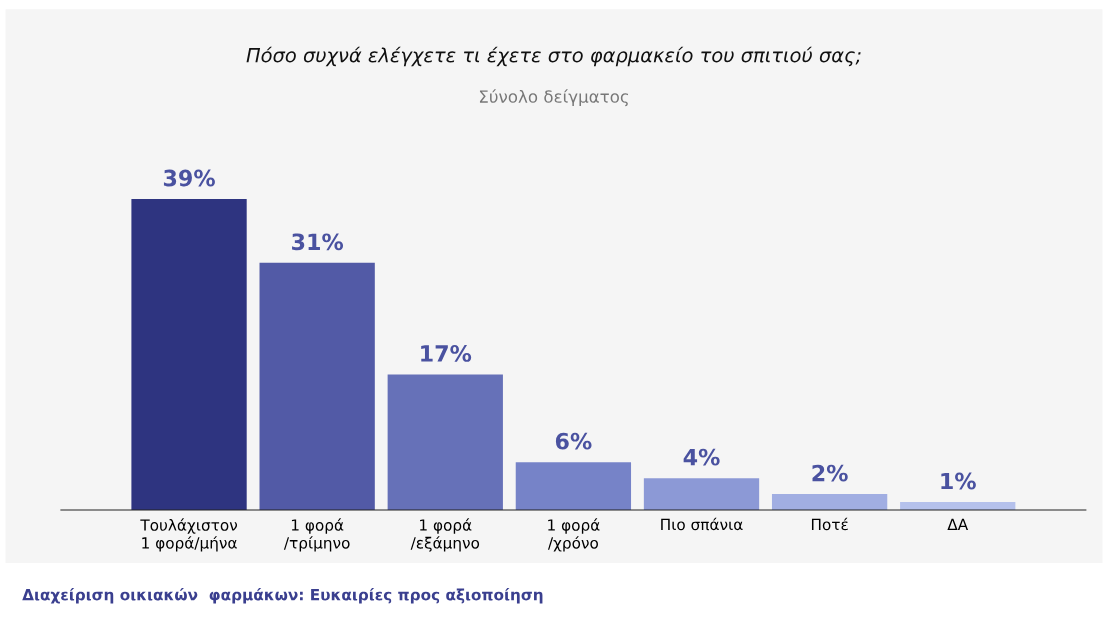 This screenshot has width=1108, height=622. Describe the element at coordinates (282, 596) in the screenshot. I see `text: Διαχείριση οικιακών φαρμάκων: Ευκαιρίες προς αξιοποίηση` at that location.